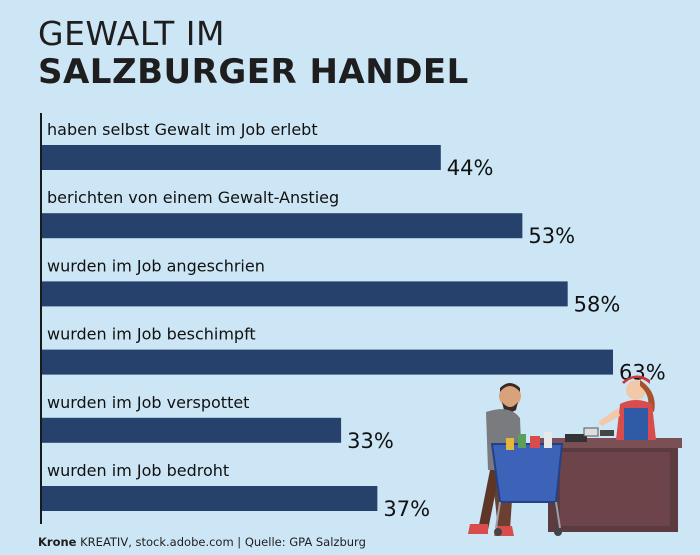 The image size is (700, 555). Describe the element at coordinates (156, 265) in the screenshot. I see `category-label: wurden im Job angeschrien` at that location.